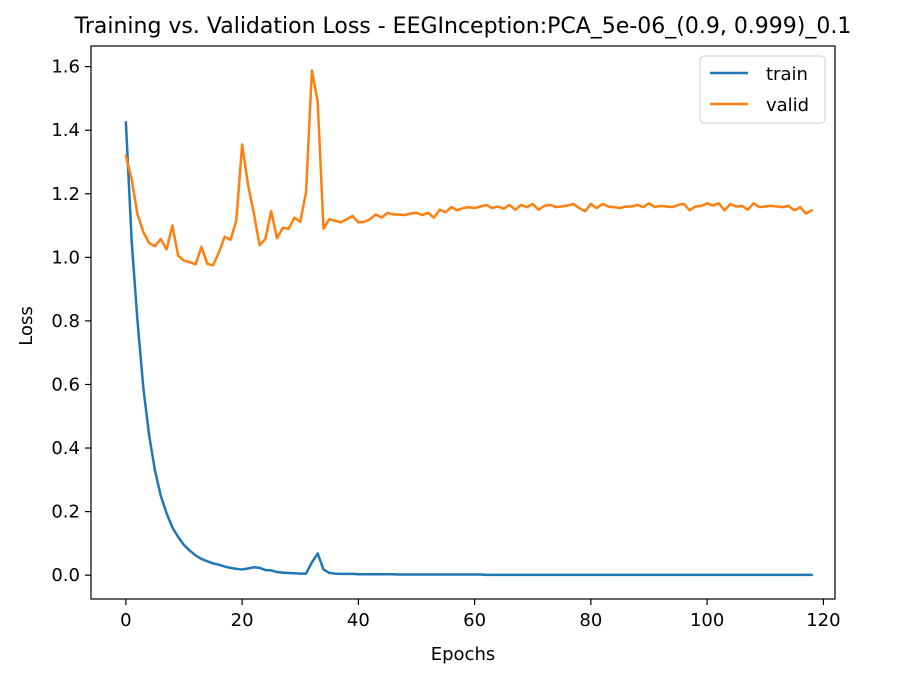  I want to click on x-tick-label: 60, so click(474, 620).